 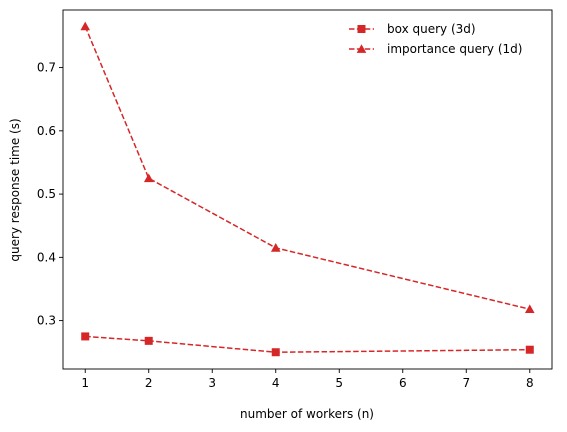 What do you see at coordinates (276, 383) in the screenshot?
I see `x-tick-label: 4` at bounding box center [276, 383].